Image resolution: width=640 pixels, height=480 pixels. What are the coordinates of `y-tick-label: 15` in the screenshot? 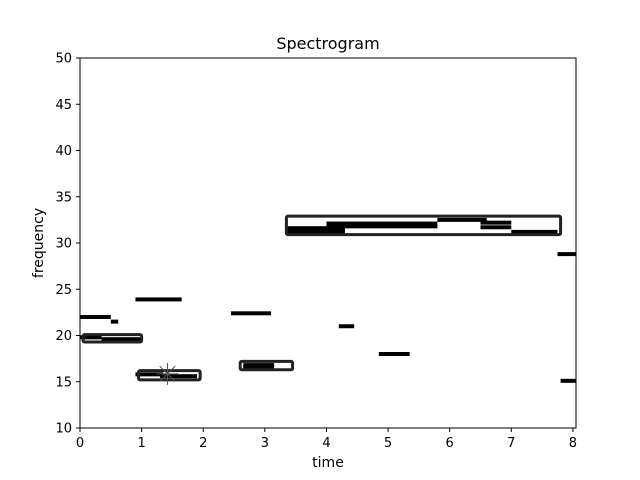 It's located at (63, 382).